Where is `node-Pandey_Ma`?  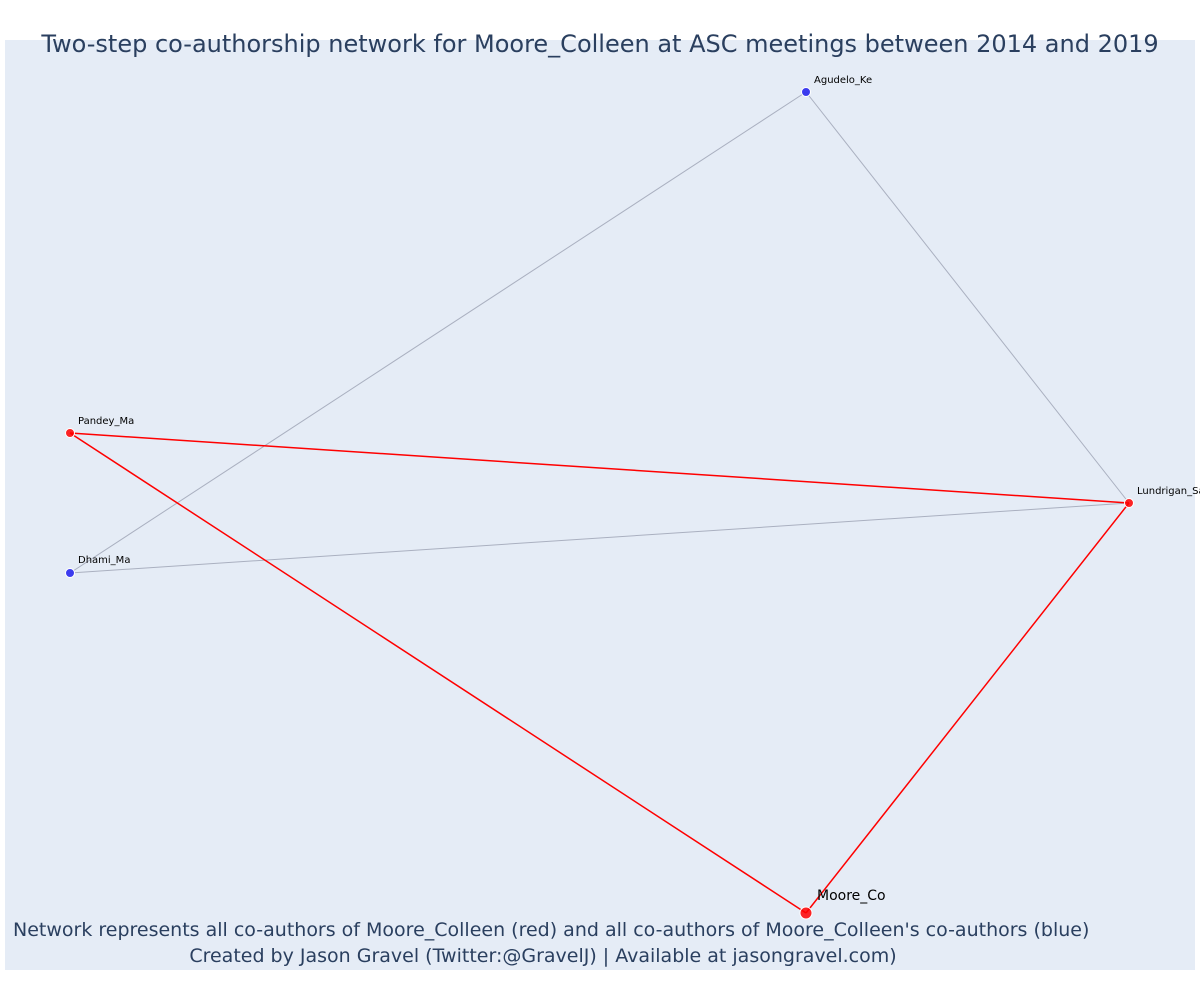
node-Pandey_Ma is located at coordinates (70, 433).